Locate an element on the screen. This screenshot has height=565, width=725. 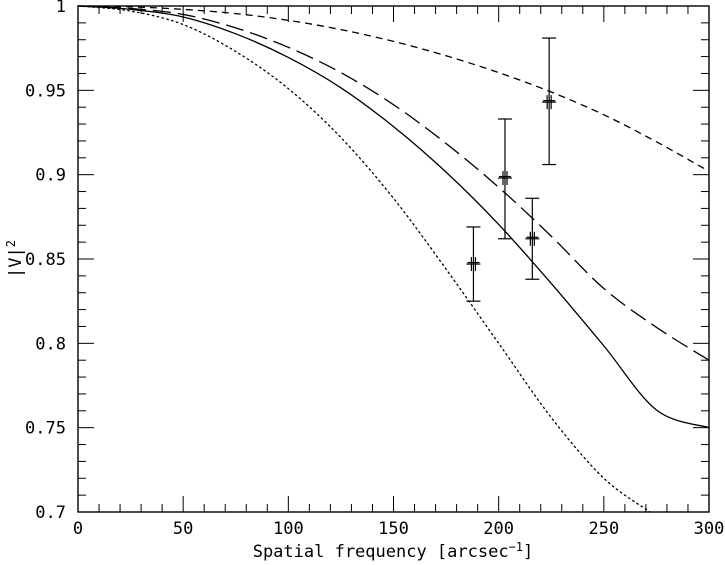
x-tick-label: 150 is located at coordinates (393, 529).